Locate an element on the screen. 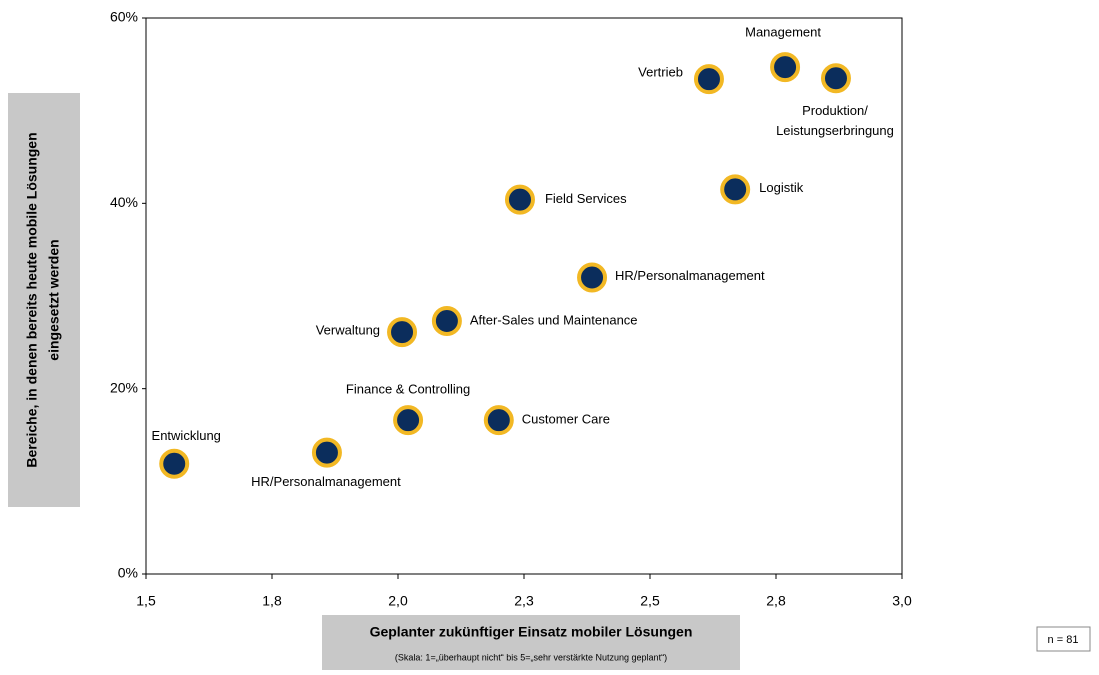  y-tick-label: 20% is located at coordinates (124, 387).